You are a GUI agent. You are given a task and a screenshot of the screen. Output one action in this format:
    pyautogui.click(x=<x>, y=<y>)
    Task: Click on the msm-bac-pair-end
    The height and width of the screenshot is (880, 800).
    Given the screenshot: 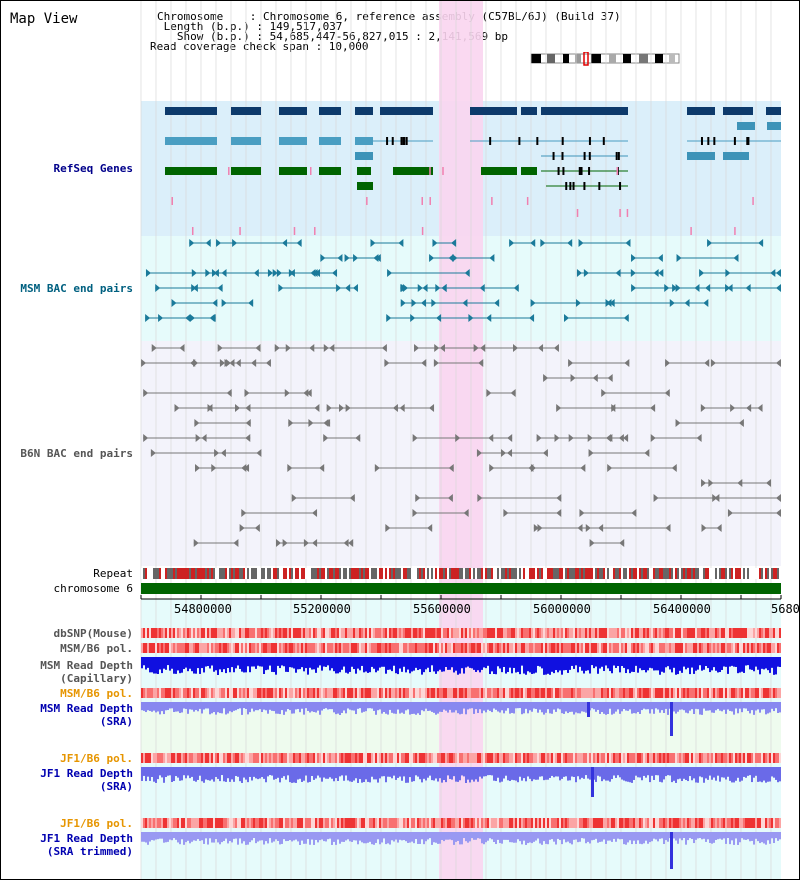 What is the action you would take?
    pyautogui.click(x=340, y=258)
    